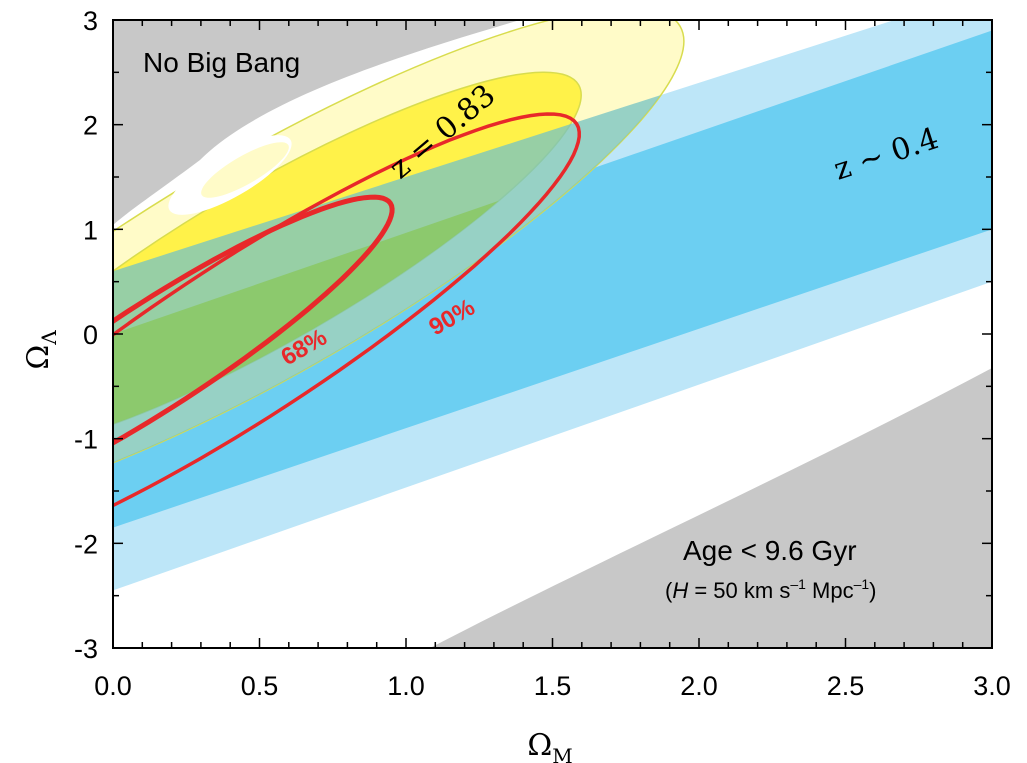 Image resolution: width=1027 pixels, height=763 pixels. What do you see at coordinates (90, 230) in the screenshot?
I see `y-tick-label: 1` at bounding box center [90, 230].